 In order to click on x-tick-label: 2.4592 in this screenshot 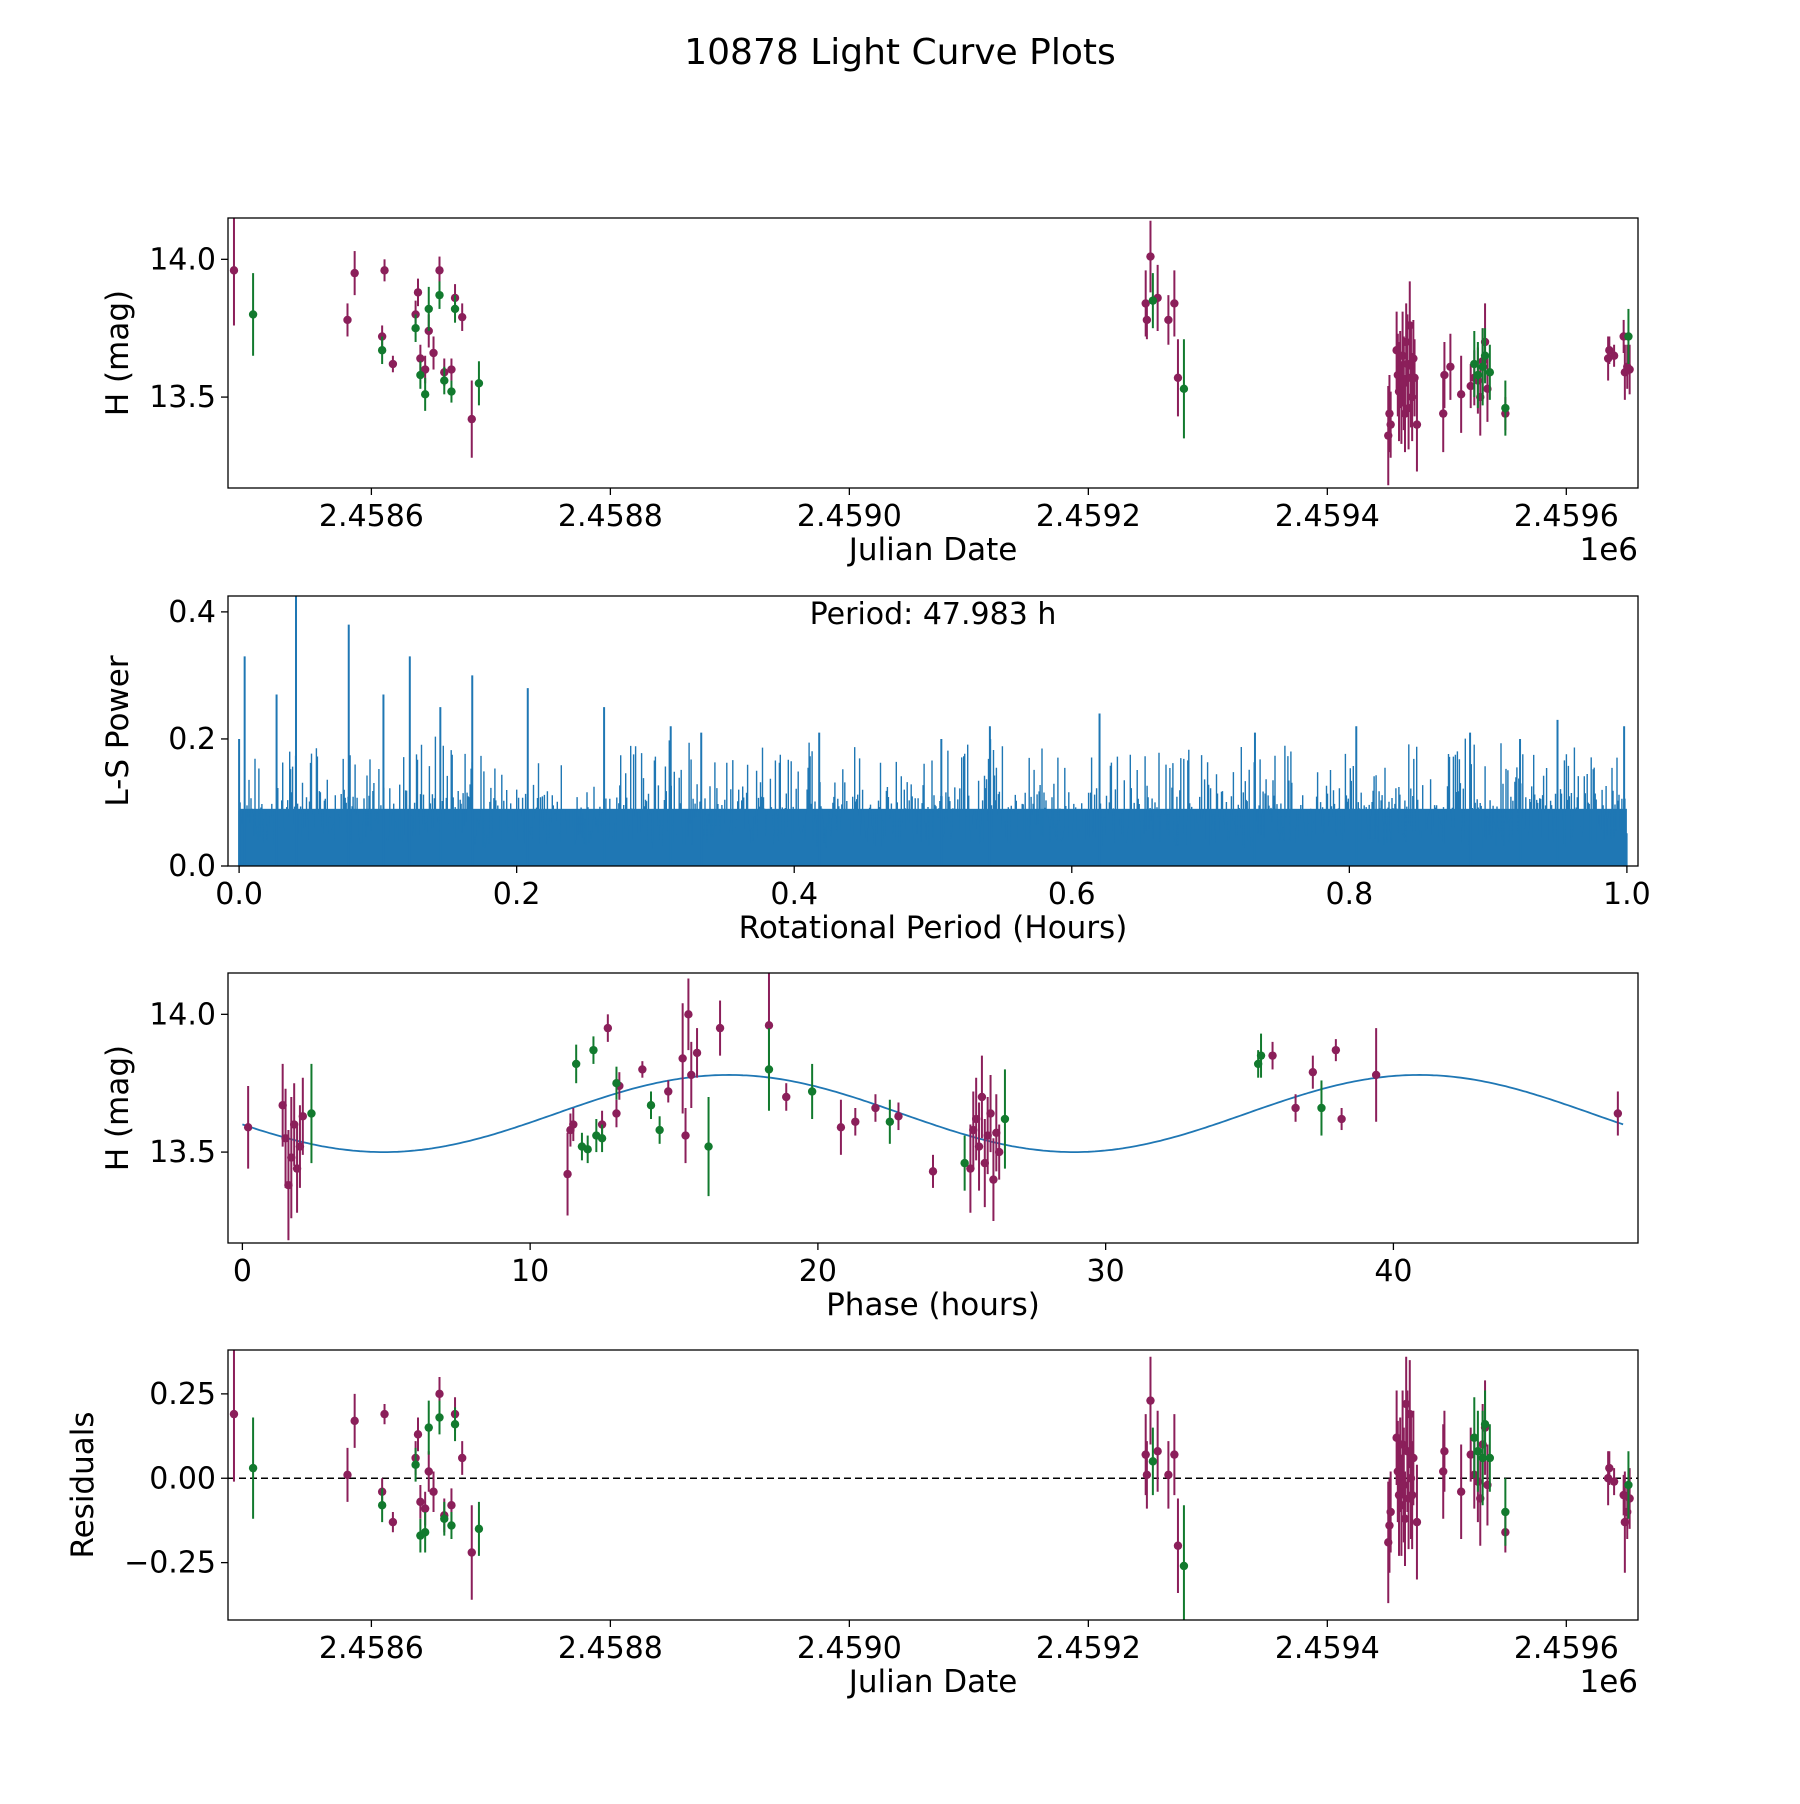, I will do `click(1088, 516)`.